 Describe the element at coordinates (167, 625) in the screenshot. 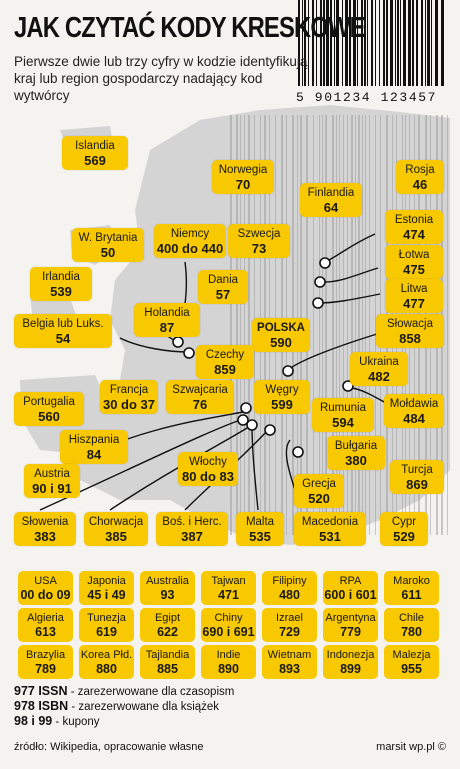

I see `world-badge: Egipt 622` at that location.